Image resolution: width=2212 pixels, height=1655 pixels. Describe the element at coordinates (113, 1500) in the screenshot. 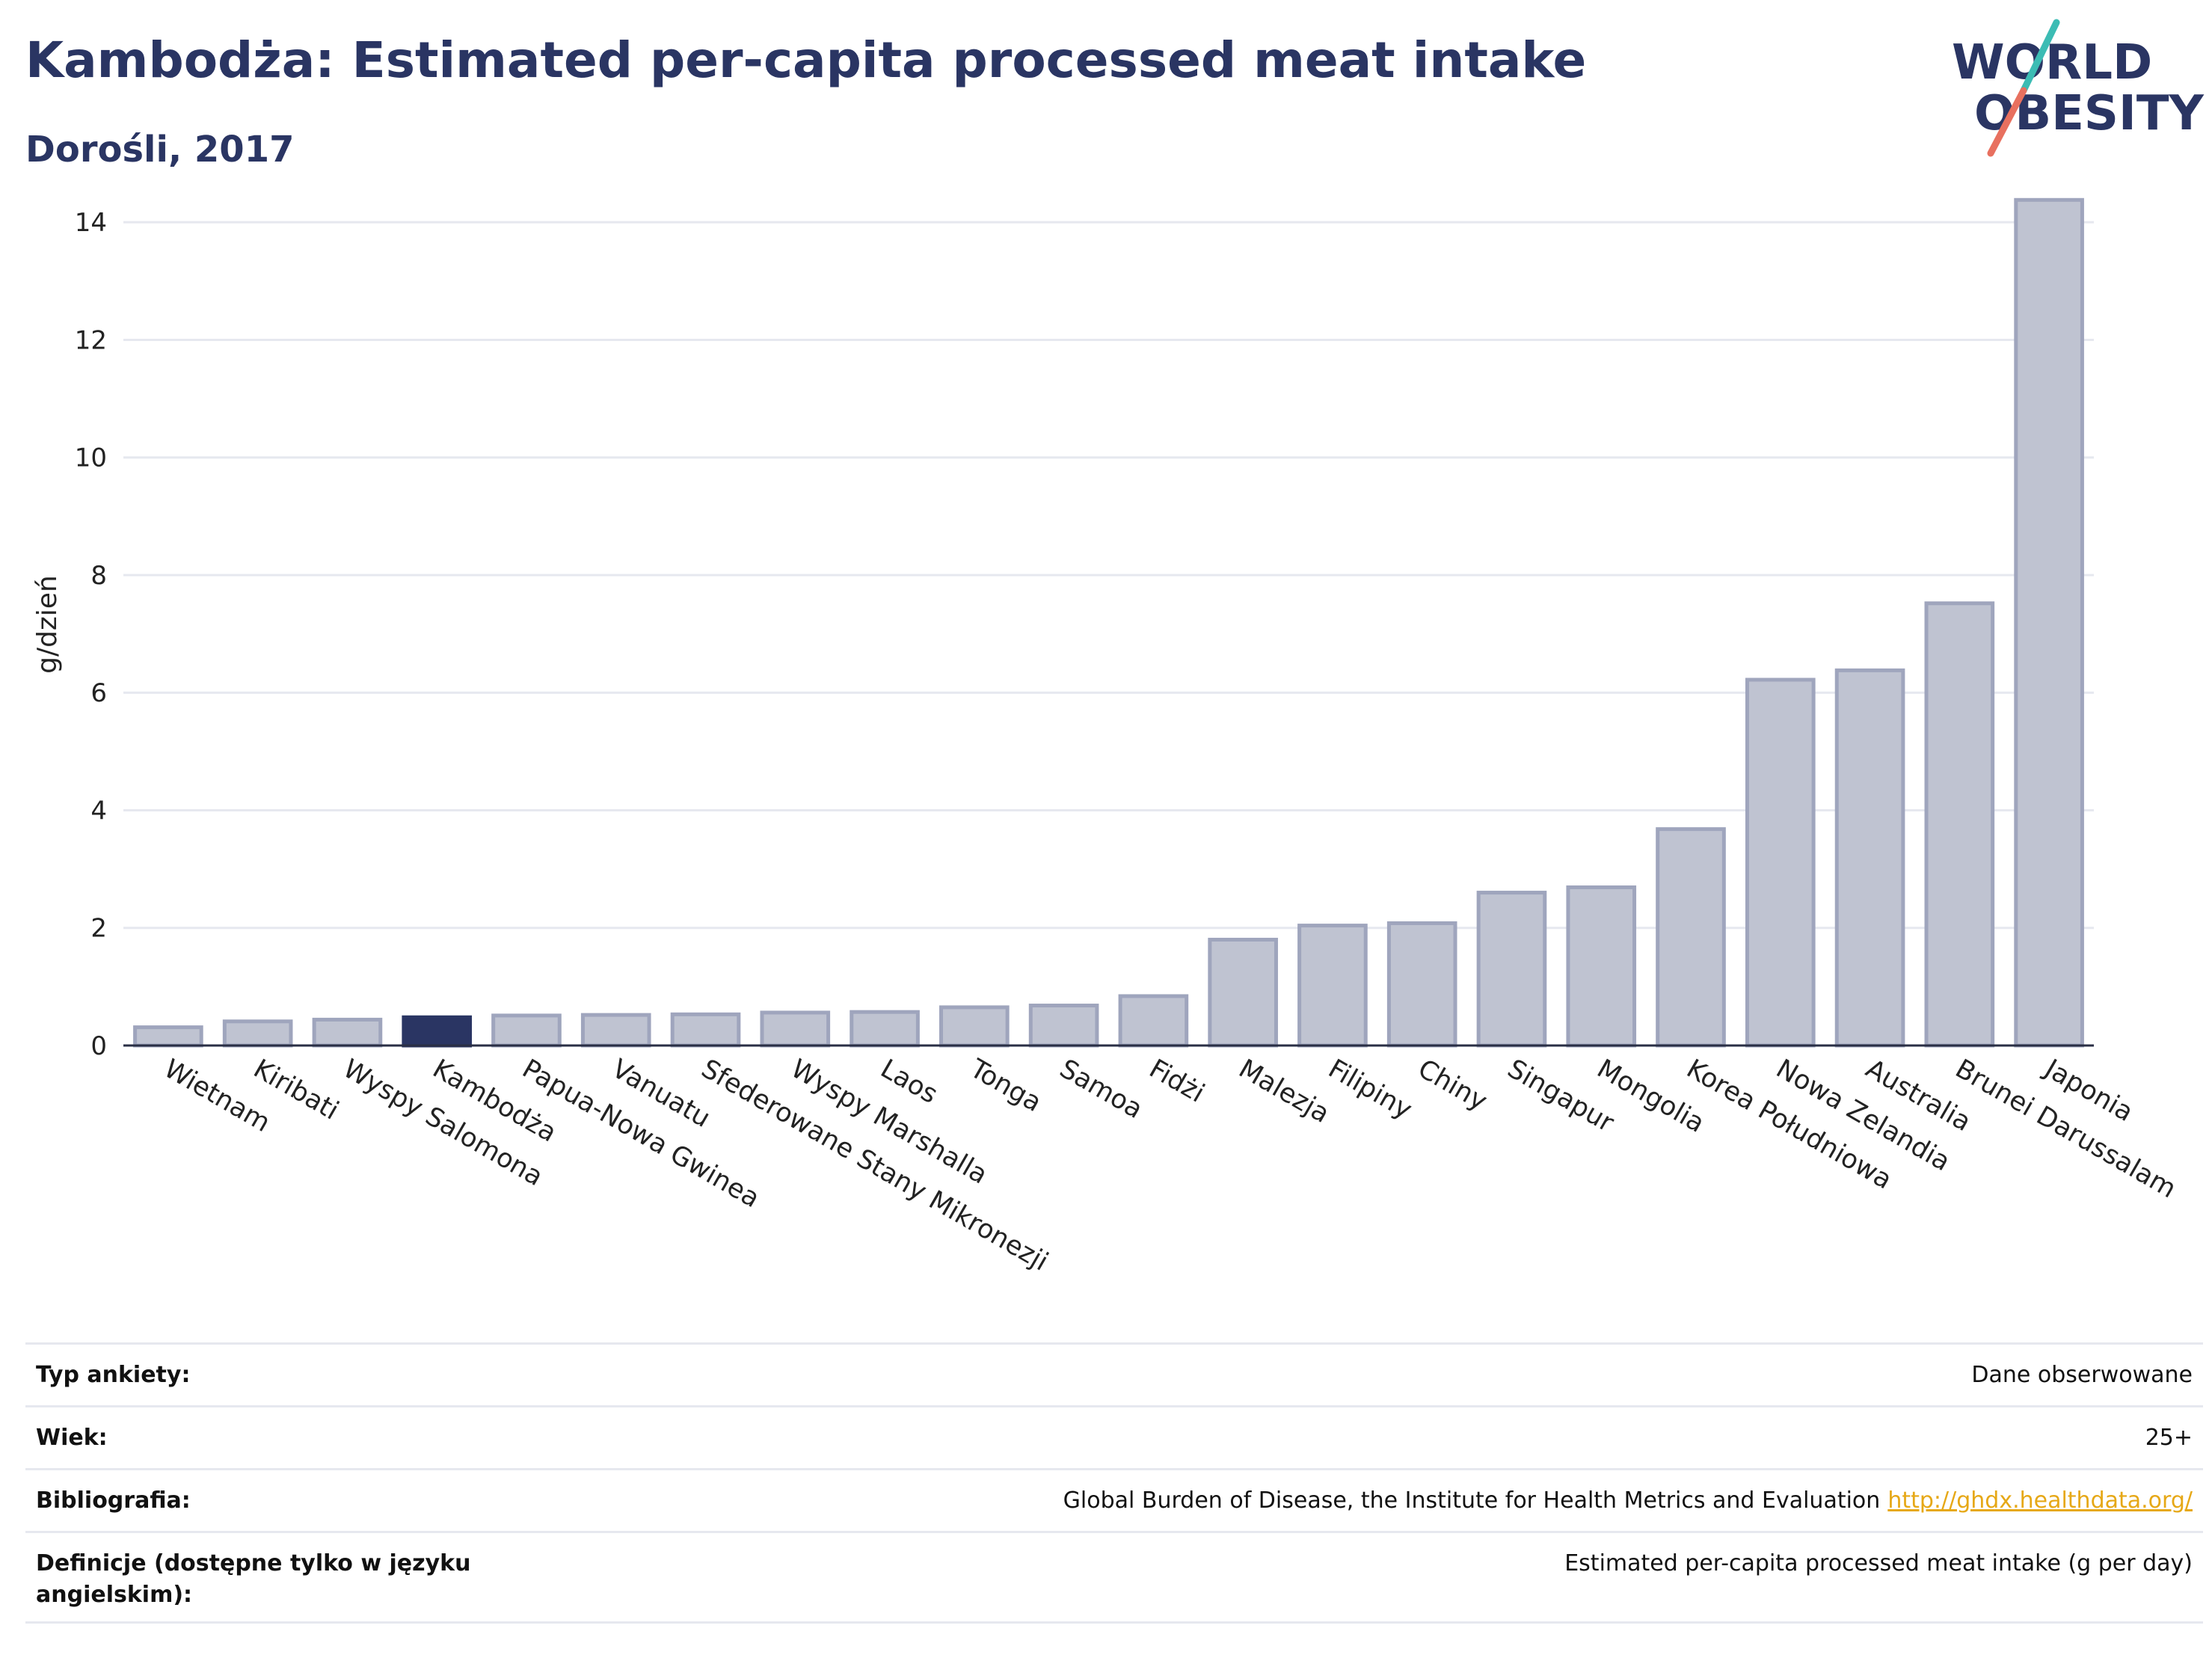

I see `info-key: Bibliografia:` at that location.